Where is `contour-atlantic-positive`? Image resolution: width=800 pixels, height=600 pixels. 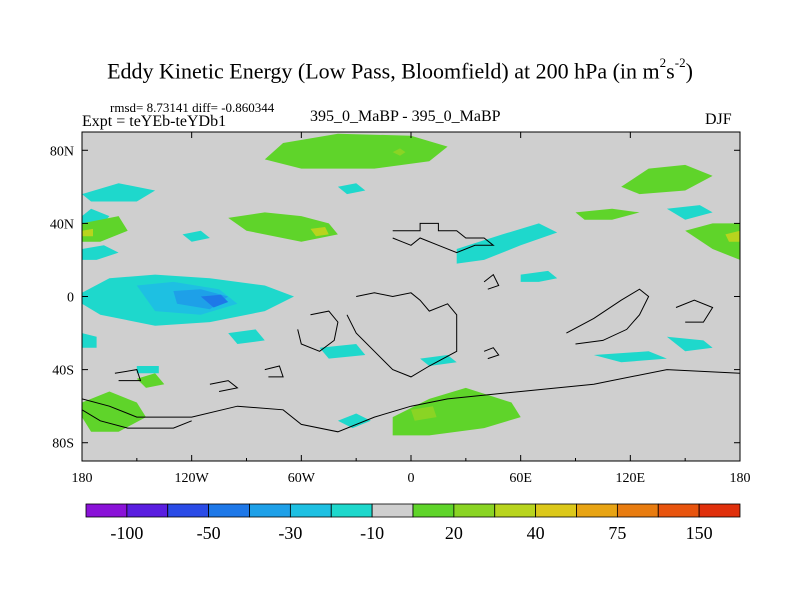 contour-atlantic-positive is located at coordinates (283, 227).